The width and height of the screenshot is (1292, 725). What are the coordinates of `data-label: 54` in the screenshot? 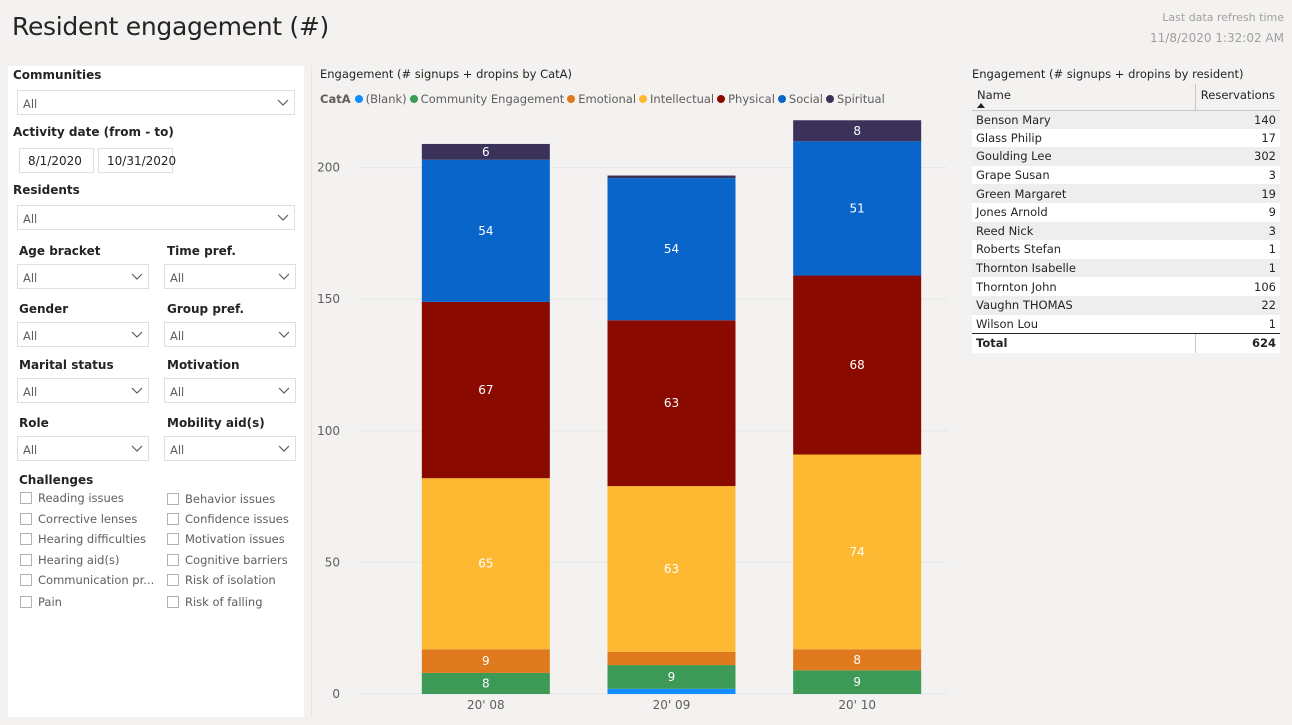 It's located at (485, 231).